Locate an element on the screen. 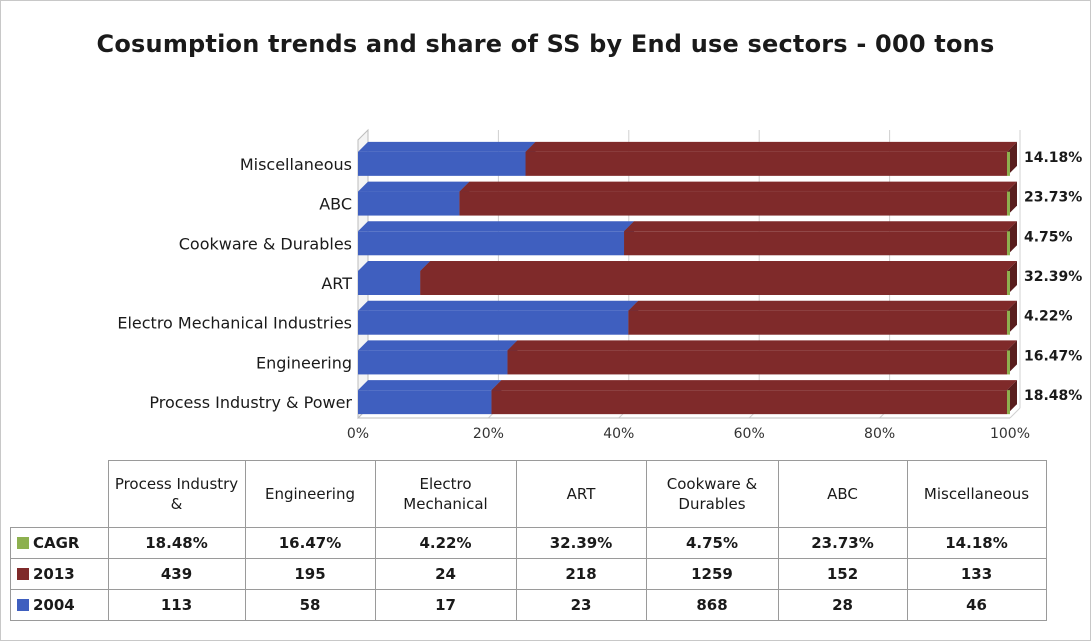  row-label: CAGR is located at coordinates (59, 543).